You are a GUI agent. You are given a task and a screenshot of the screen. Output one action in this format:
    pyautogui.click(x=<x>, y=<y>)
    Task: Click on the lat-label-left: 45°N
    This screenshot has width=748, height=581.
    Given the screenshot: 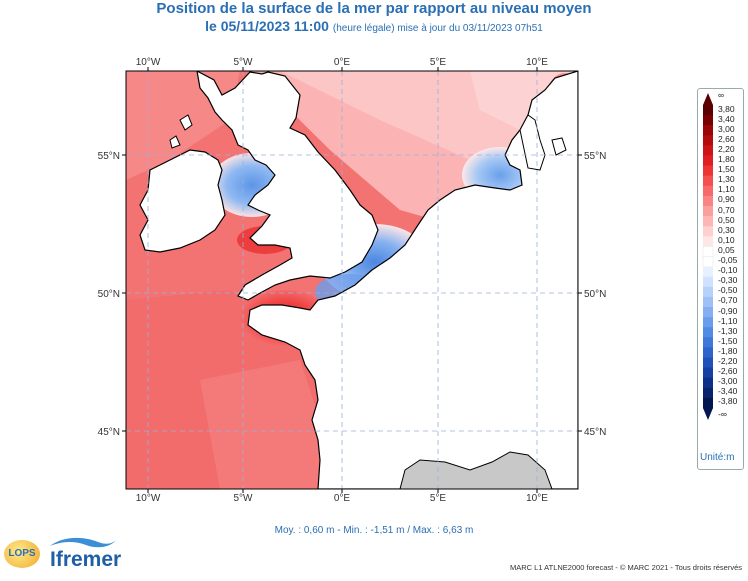 What is the action you would take?
    pyautogui.click(x=109, y=432)
    